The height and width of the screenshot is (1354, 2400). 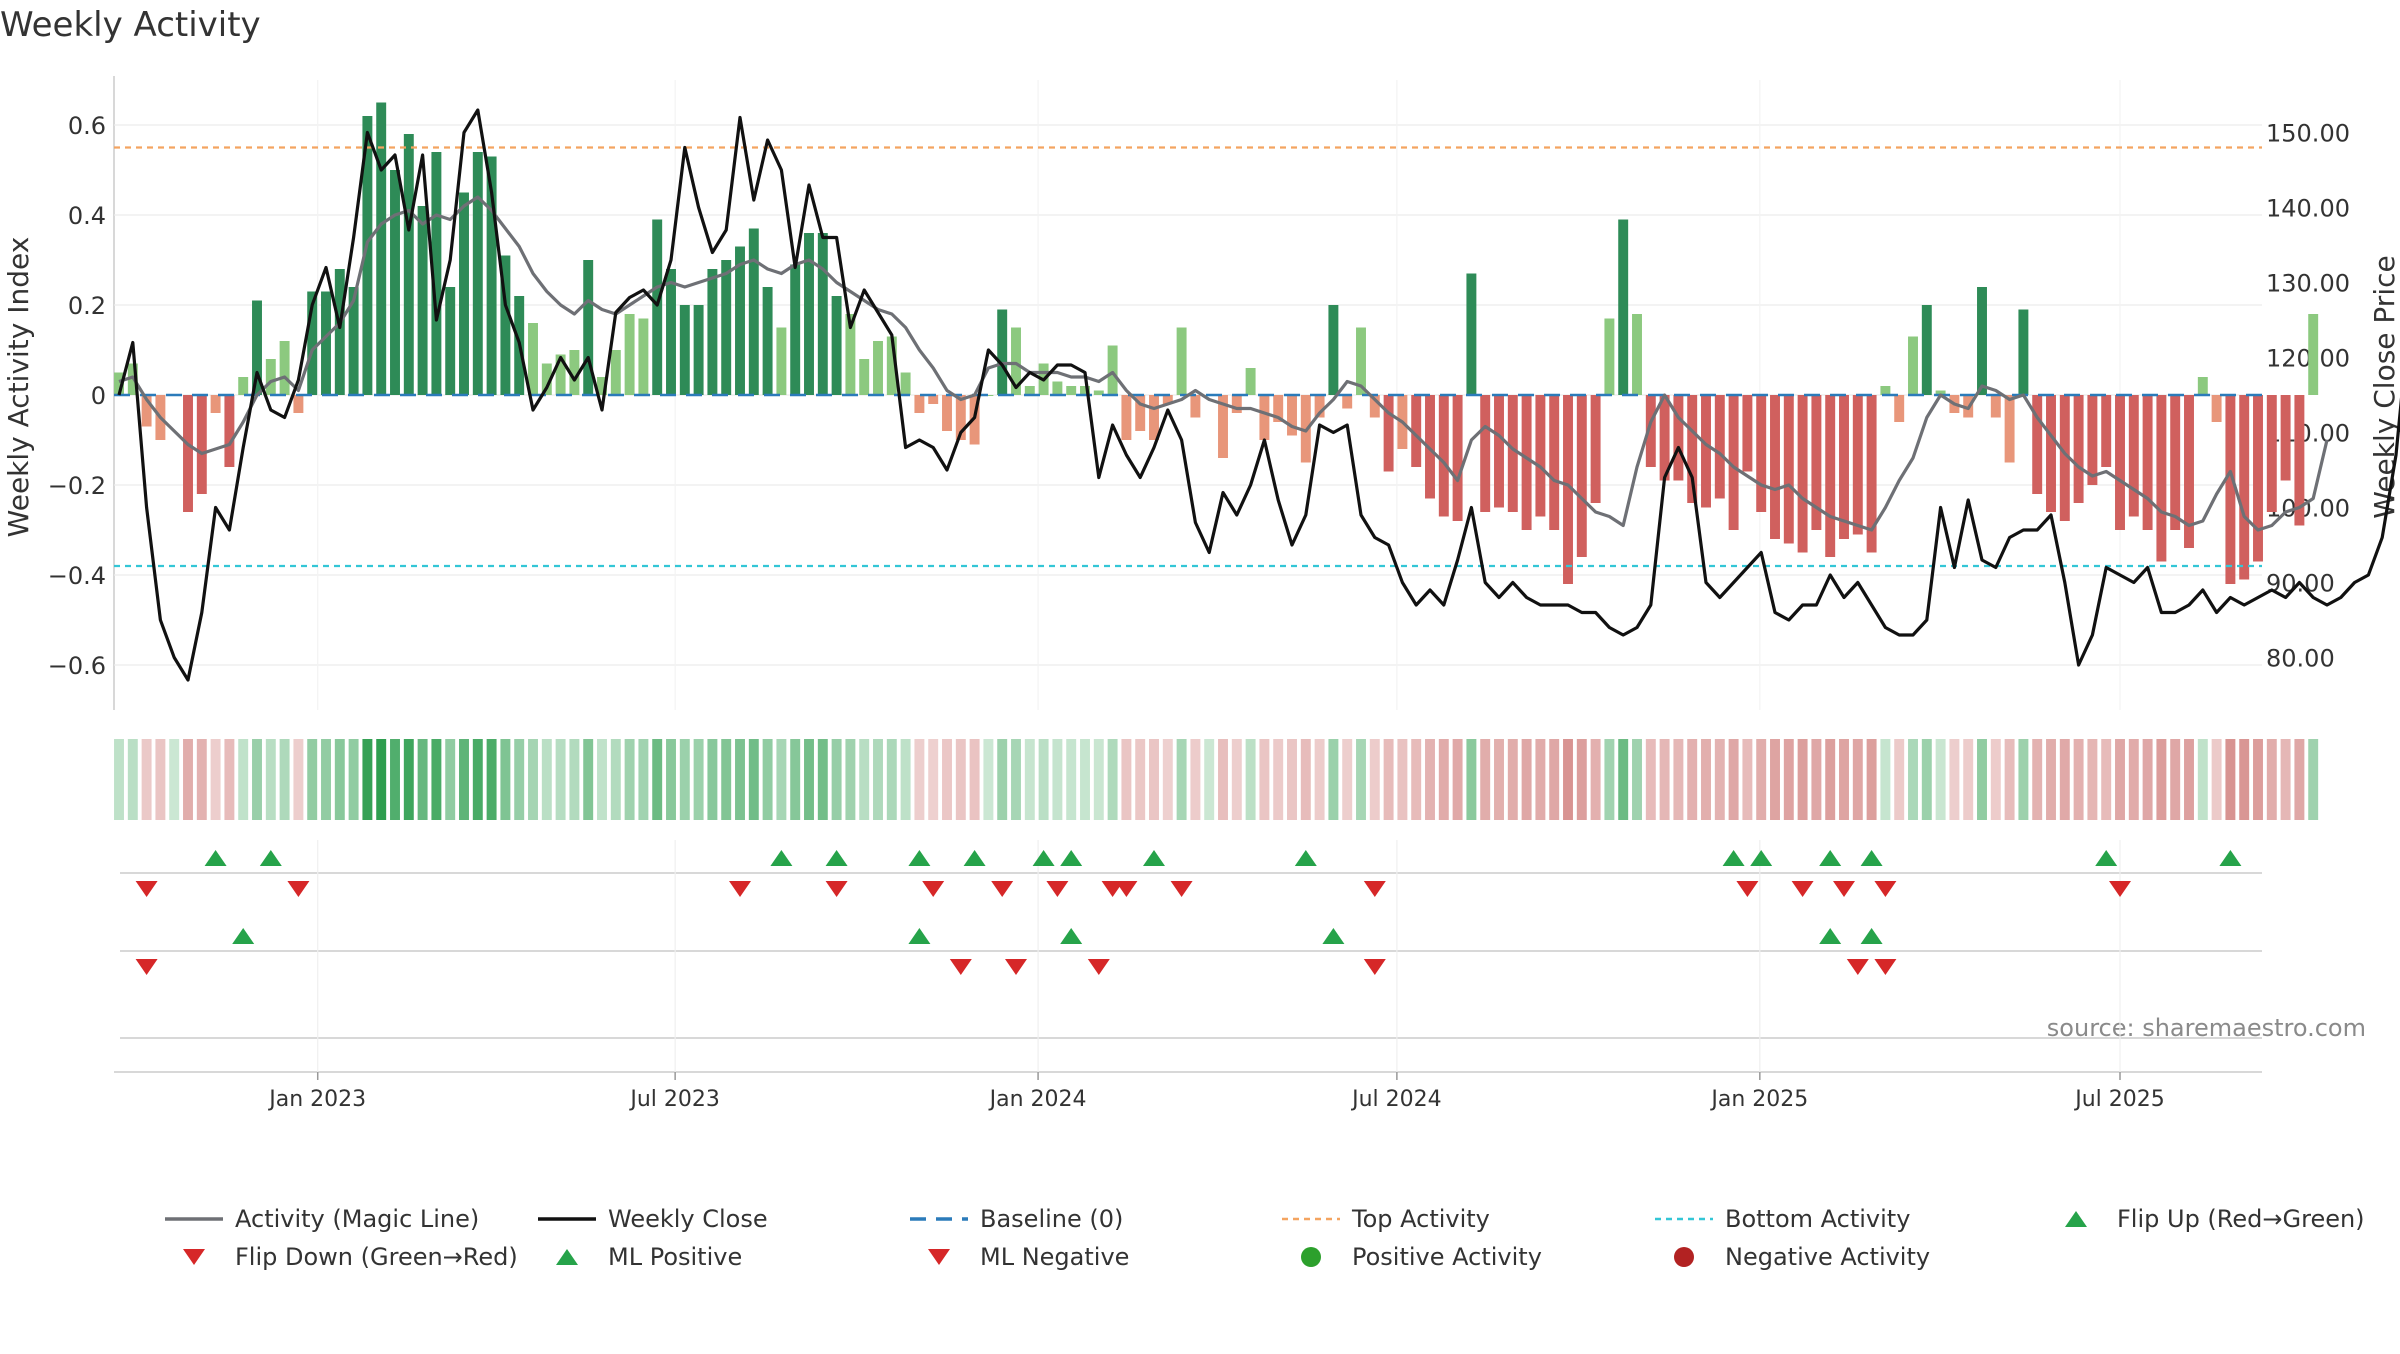 What do you see at coordinates (1374, 967) in the screenshot?
I see `ml-negative-marker` at bounding box center [1374, 967].